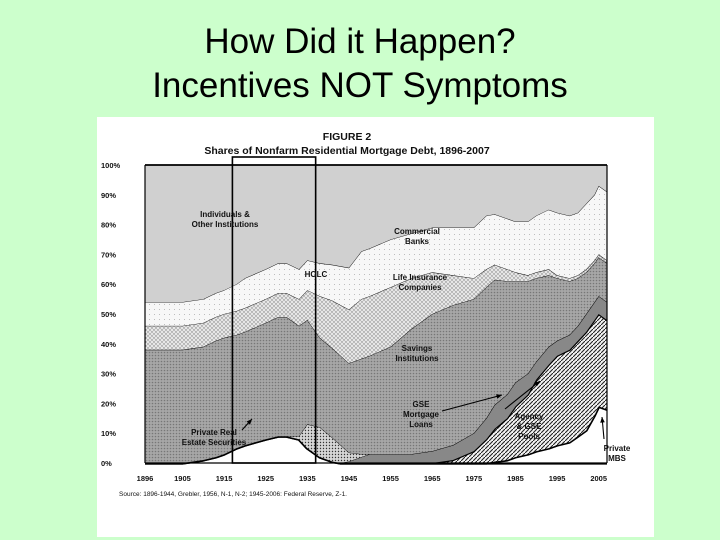  I want to click on area-private-real-estate-securities, so click(376, 449).